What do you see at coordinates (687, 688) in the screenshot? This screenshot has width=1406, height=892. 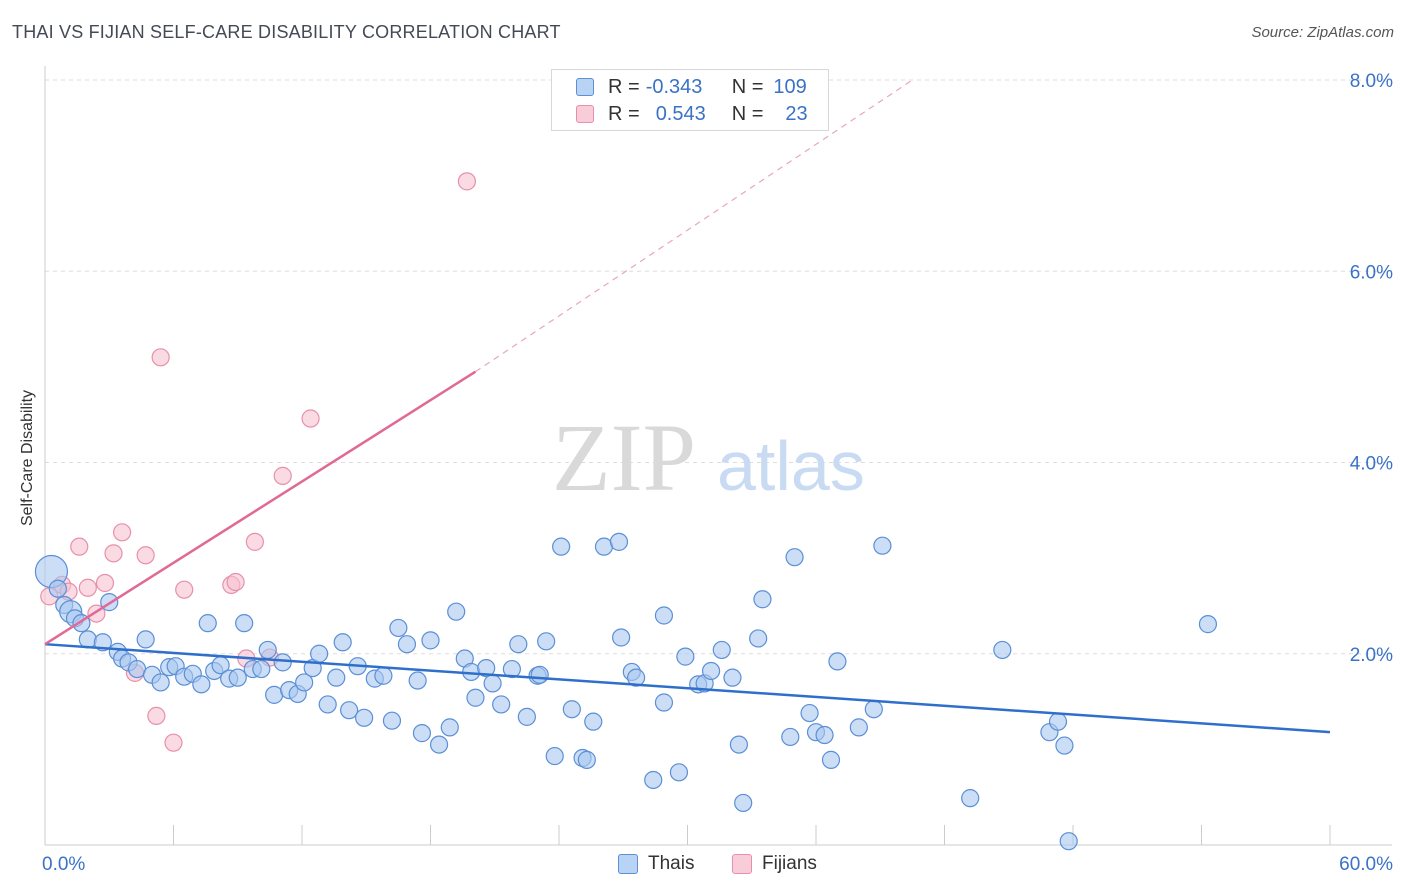 I see `thais-trend-line` at bounding box center [687, 688].